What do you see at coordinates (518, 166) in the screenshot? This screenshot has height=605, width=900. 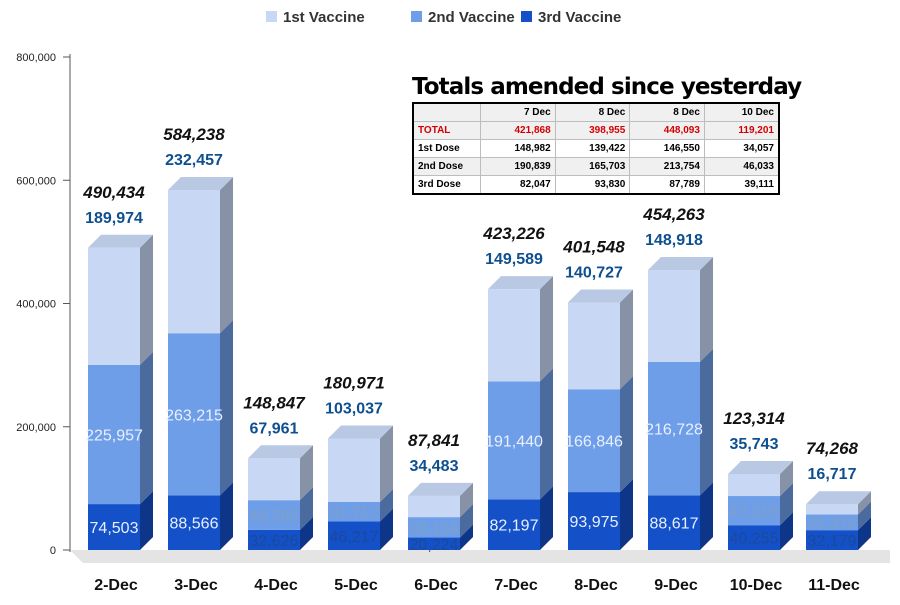 I see `totals-cell: 190,839` at bounding box center [518, 166].